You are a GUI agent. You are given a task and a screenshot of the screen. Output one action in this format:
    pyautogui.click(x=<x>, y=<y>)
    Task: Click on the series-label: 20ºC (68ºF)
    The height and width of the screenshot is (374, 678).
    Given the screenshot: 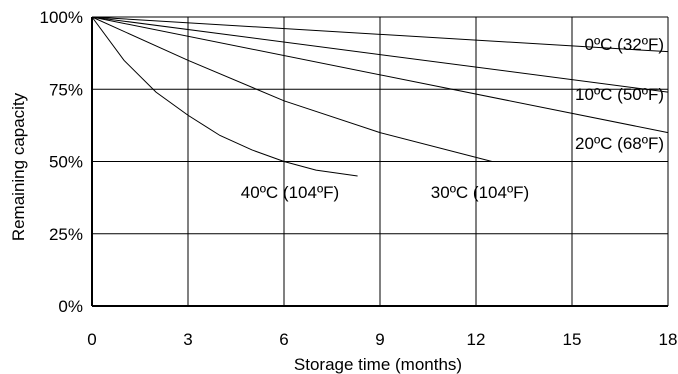 What is the action you would take?
    pyautogui.click(x=619, y=143)
    